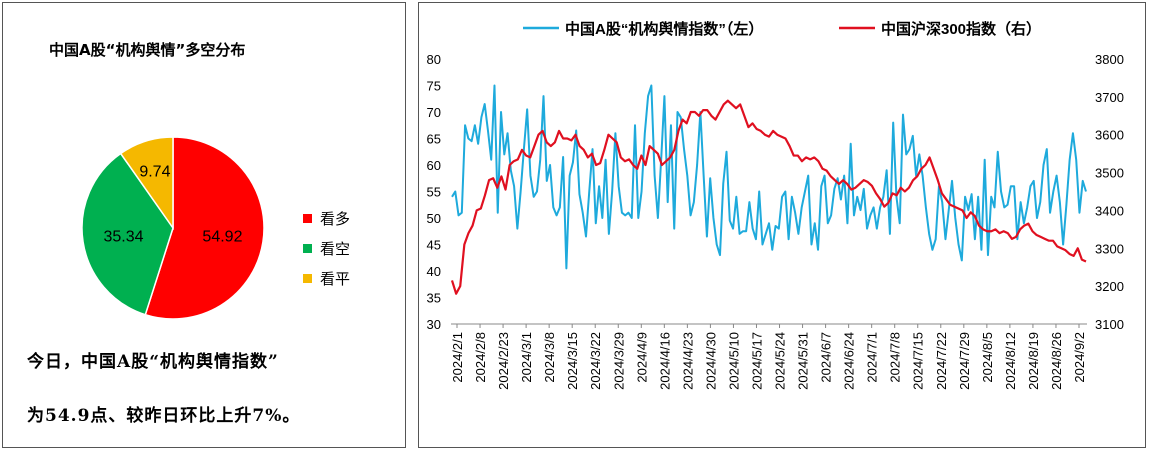  Describe the element at coordinates (457, 357) in the screenshot. I see `x-tick-label: 2024/2/1` at that location.